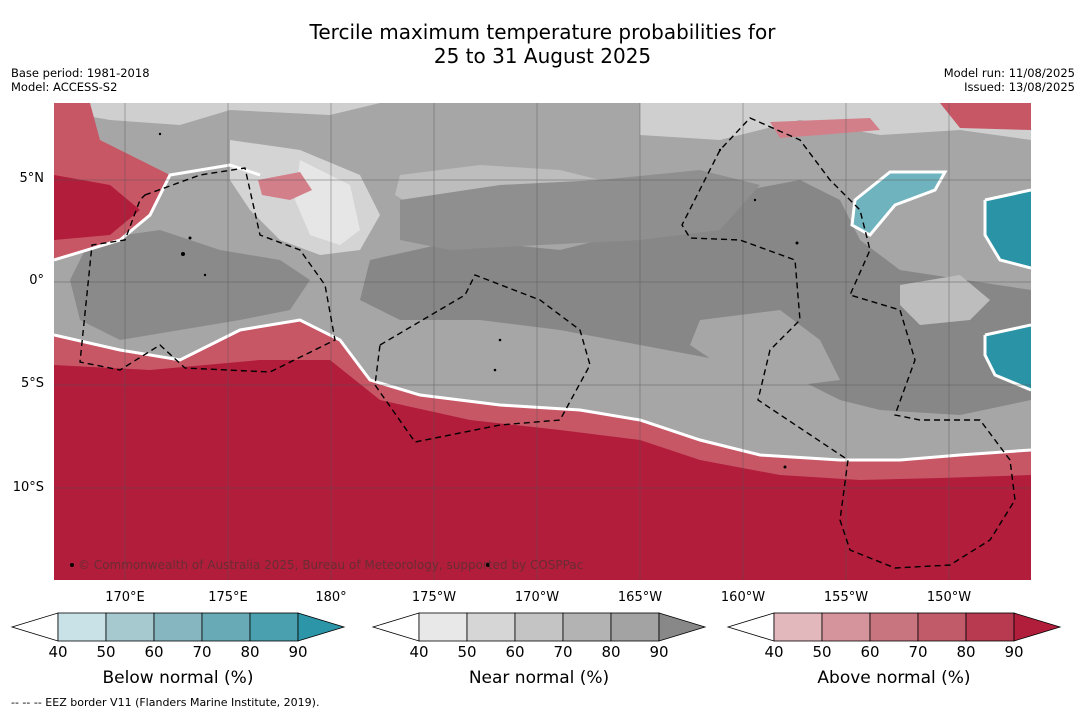  What do you see at coordinates (743, 597) in the screenshot?
I see `lon-label-160w: 160°W` at bounding box center [743, 597].